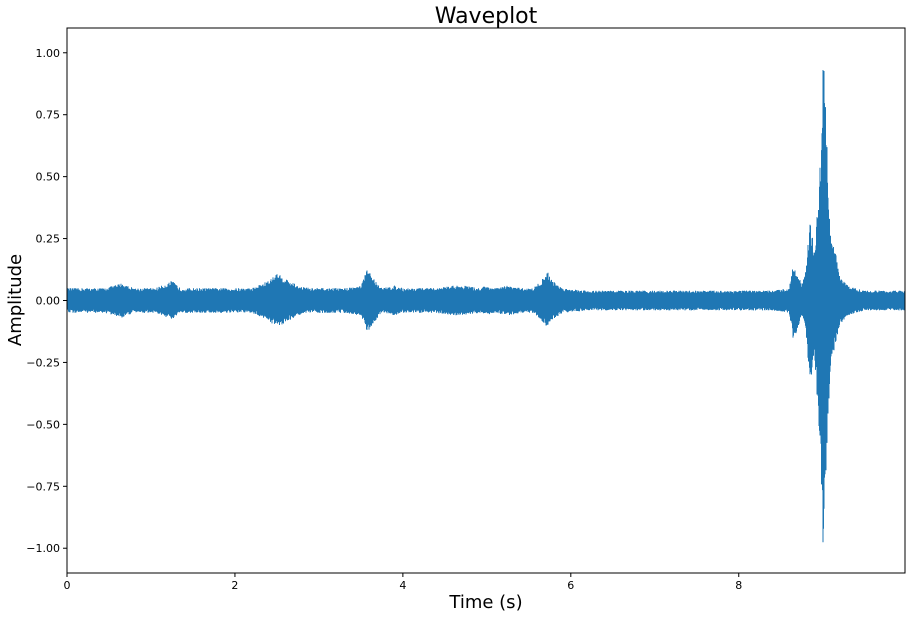  I want to click on y-tick-label: 0.50, so click(48, 177).